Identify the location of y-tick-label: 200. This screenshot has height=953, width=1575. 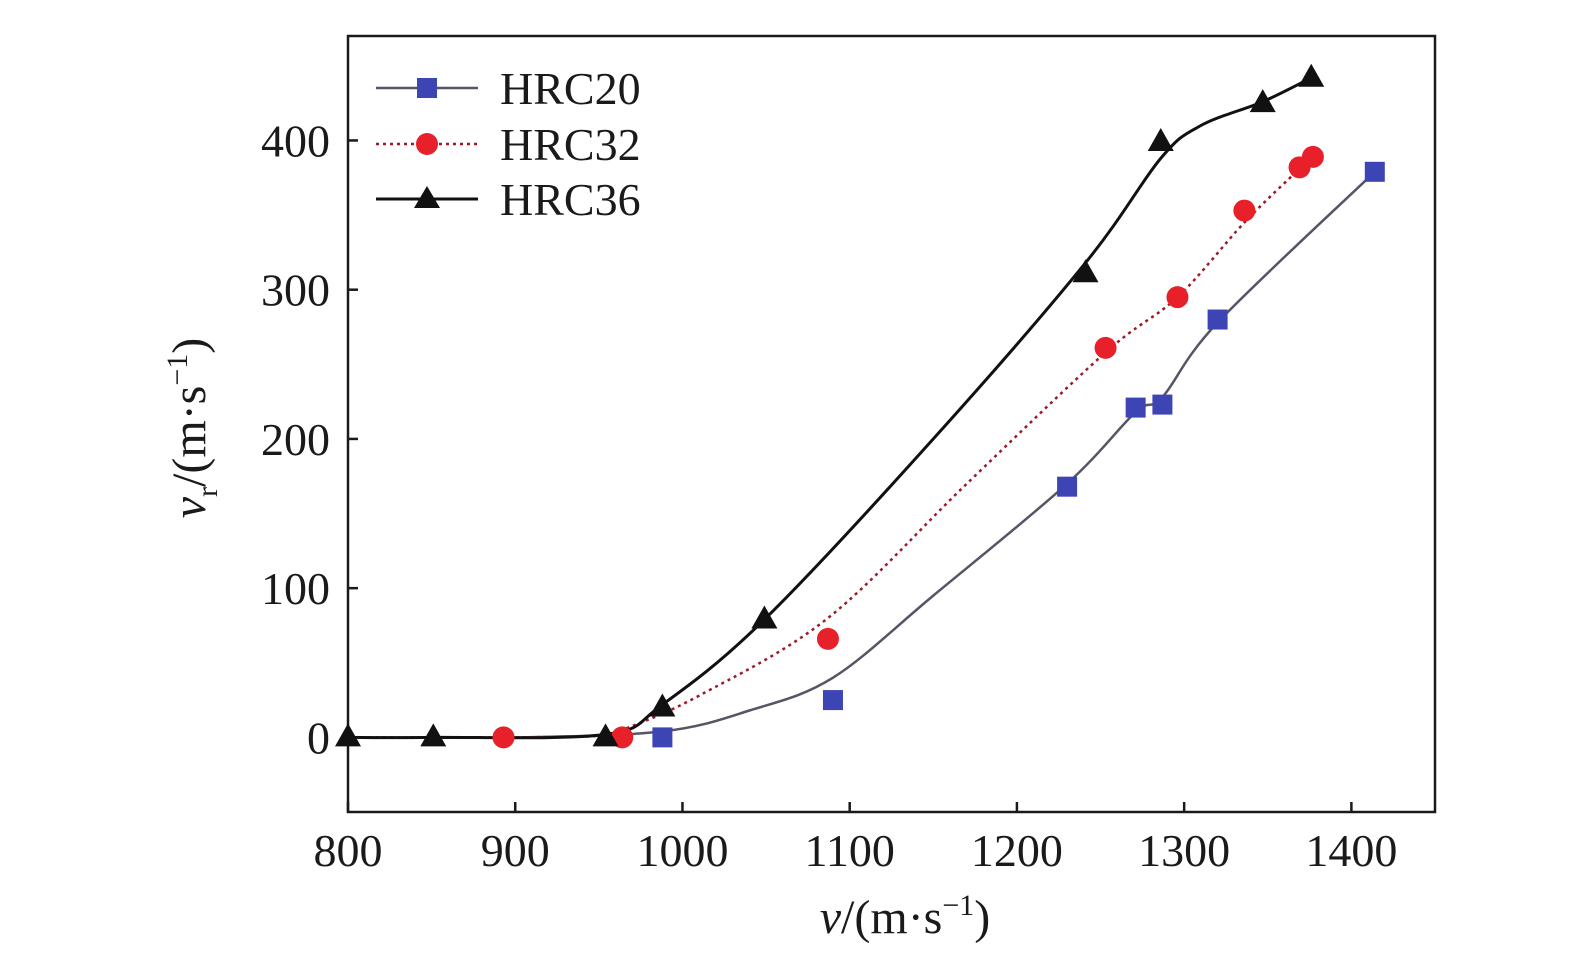
(295, 439).